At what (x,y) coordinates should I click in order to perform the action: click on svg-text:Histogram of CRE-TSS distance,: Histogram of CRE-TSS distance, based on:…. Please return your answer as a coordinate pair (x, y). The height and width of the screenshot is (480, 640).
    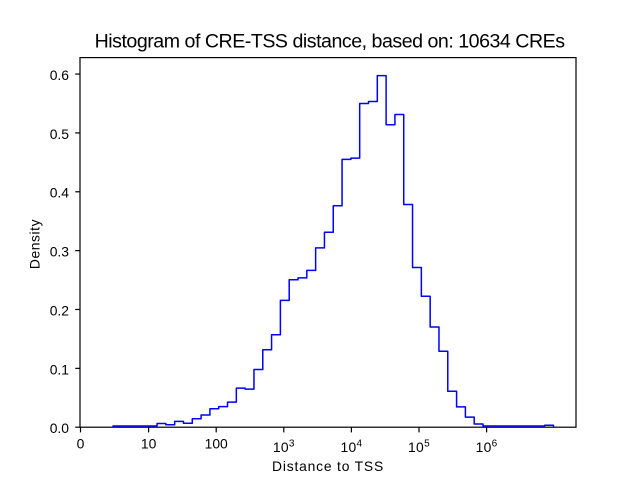
    Looking at the image, I should click on (330, 42).